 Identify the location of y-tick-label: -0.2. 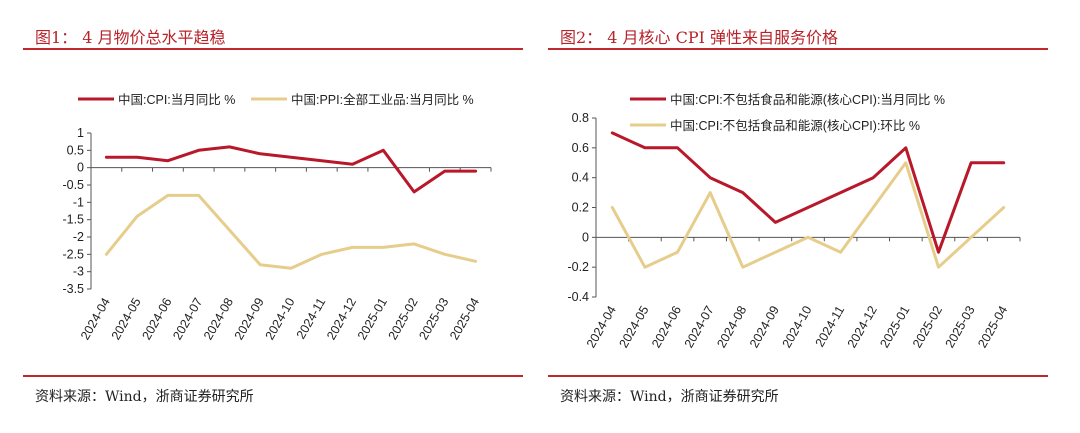
(578, 267).